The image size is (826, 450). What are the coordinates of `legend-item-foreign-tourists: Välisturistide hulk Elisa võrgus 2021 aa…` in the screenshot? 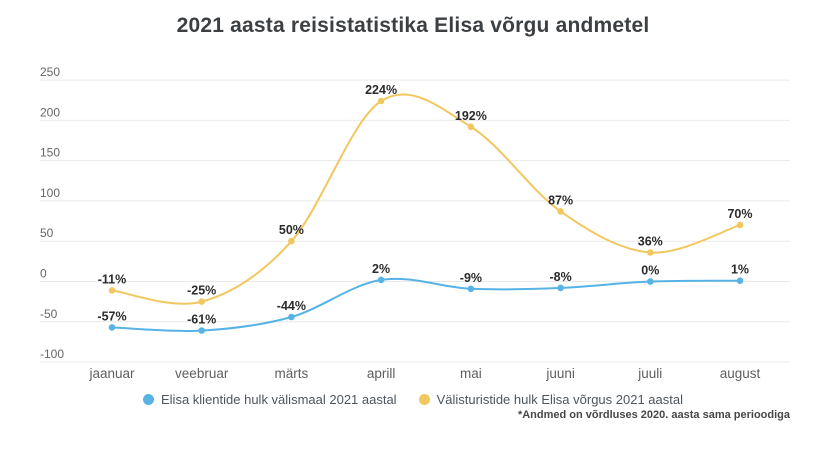 It's located at (550, 399).